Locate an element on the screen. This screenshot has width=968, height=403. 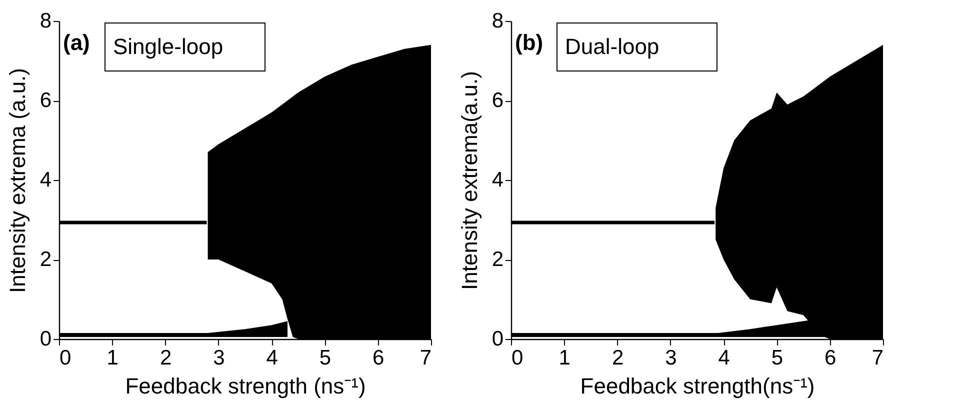
annotation: (a) is located at coordinates (76, 42).